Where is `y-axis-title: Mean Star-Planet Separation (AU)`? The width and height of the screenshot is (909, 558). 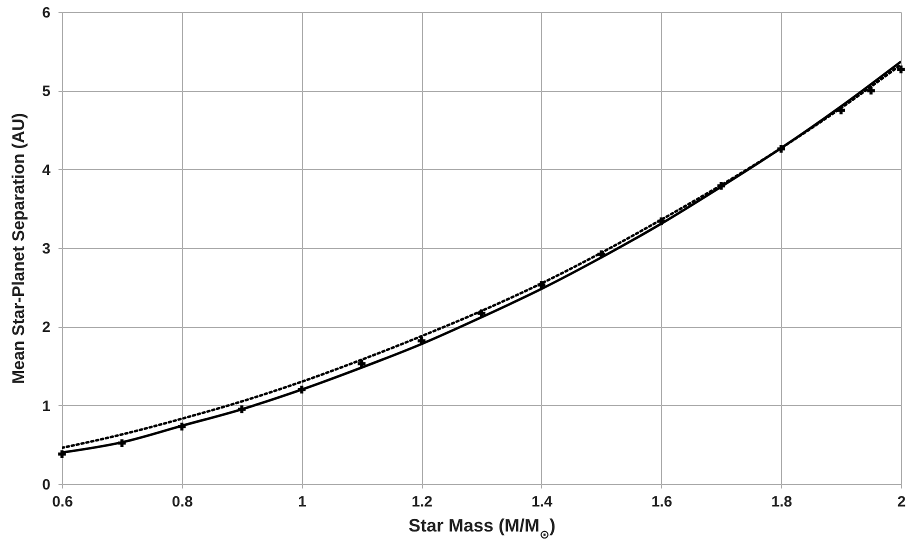
y-axis-title: Mean Star-Planet Separation (AU) is located at coordinates (18, 248).